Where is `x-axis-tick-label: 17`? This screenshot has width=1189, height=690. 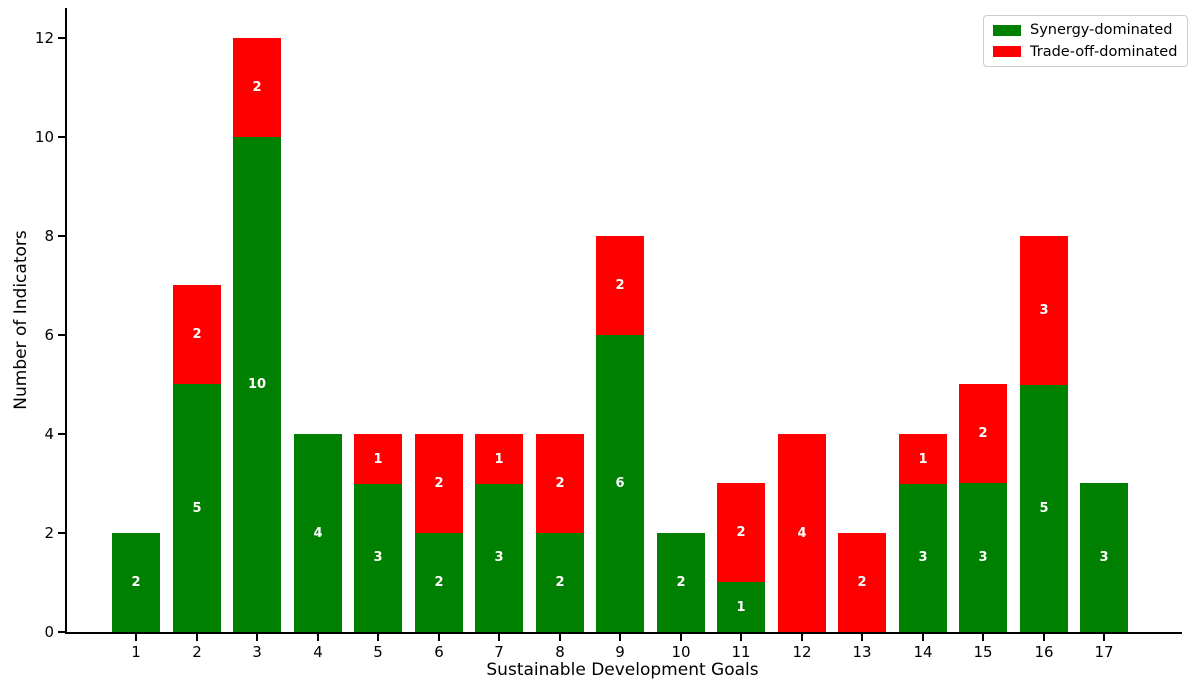
x-axis-tick-label: 17 is located at coordinates (1104, 652).